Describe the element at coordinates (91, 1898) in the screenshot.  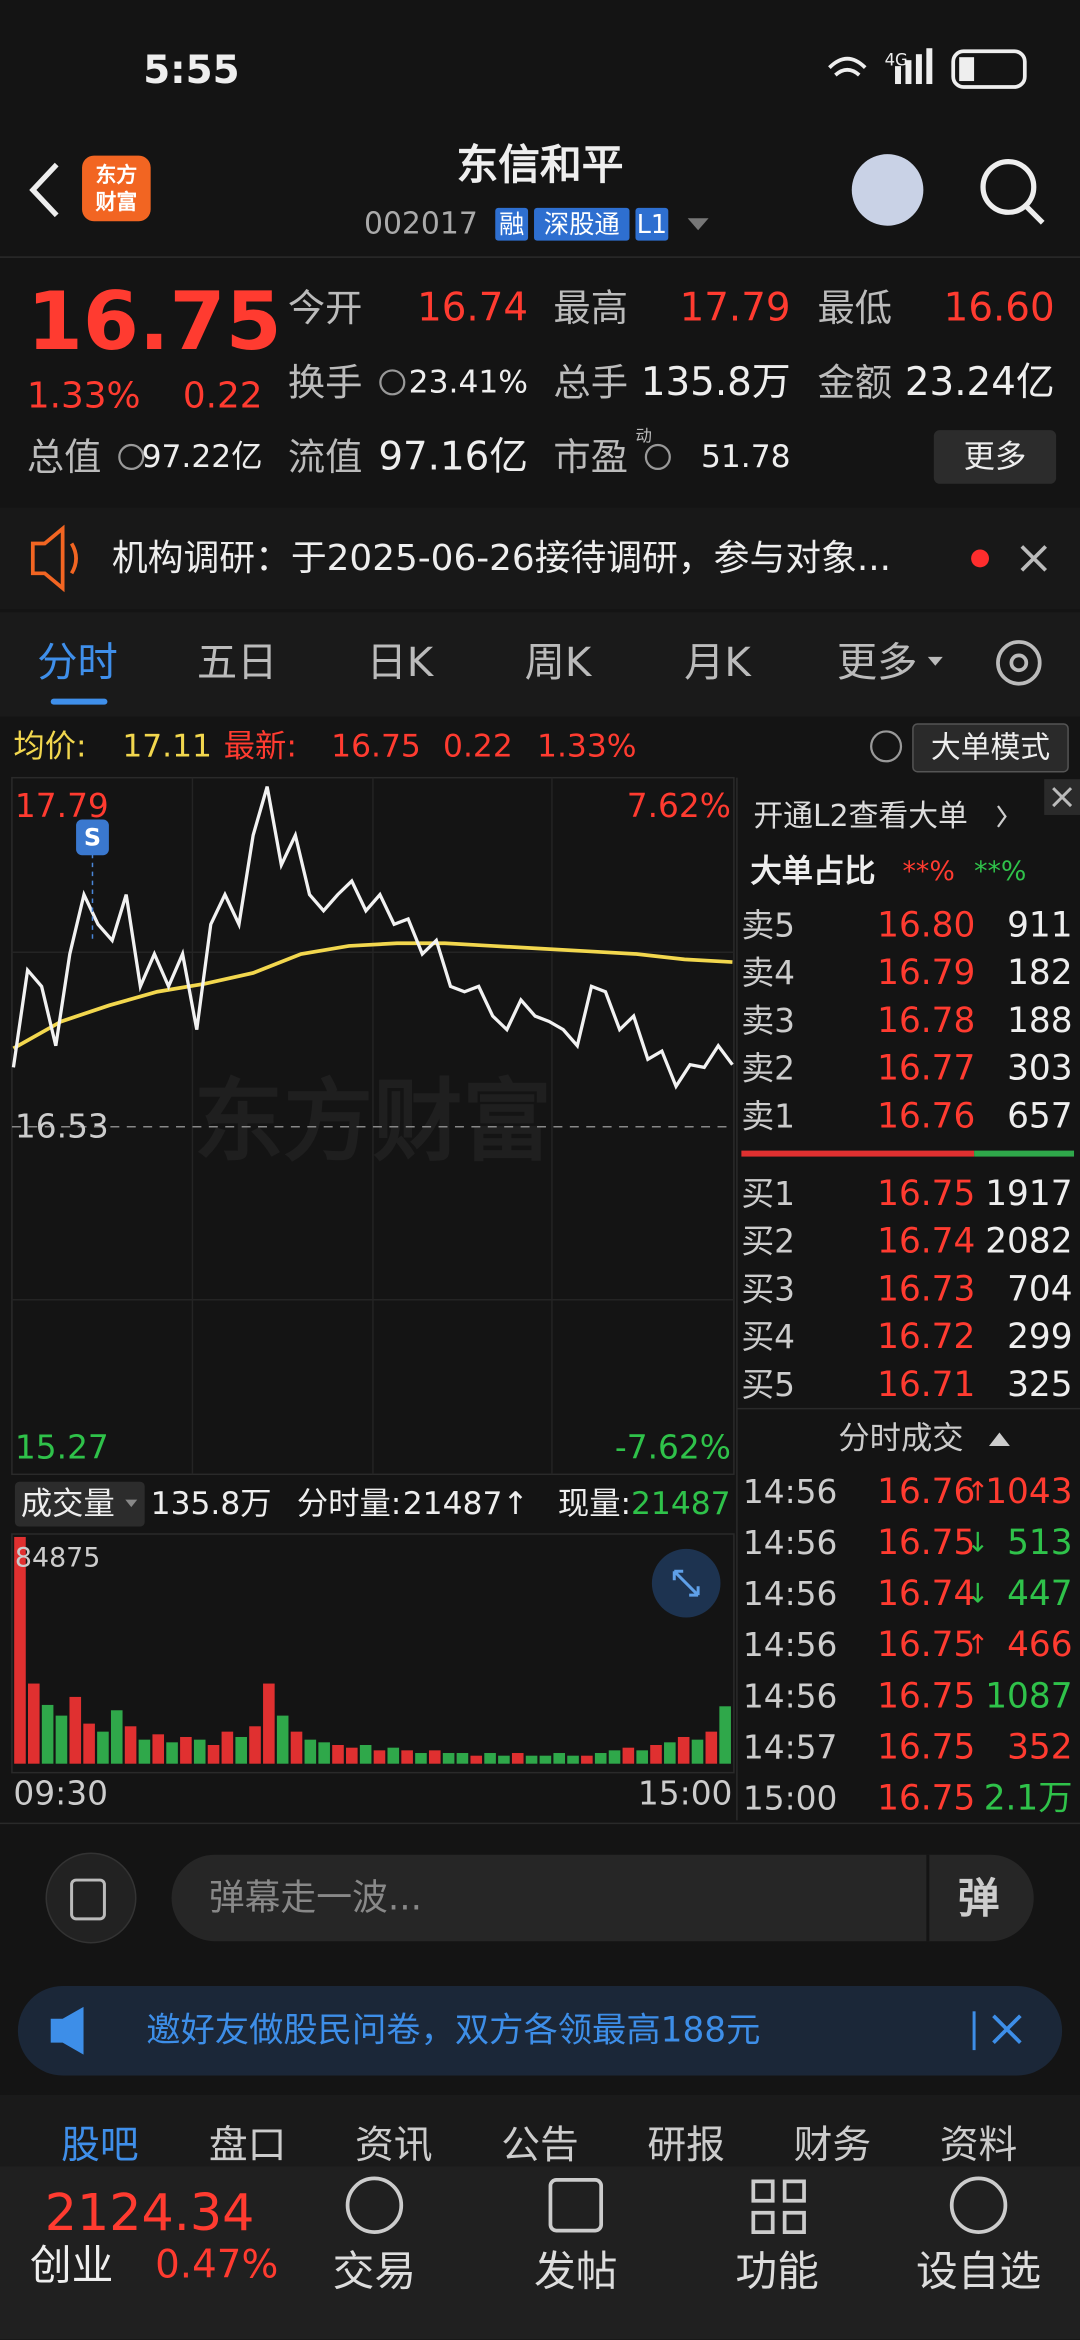
I see `comment-settings` at that location.